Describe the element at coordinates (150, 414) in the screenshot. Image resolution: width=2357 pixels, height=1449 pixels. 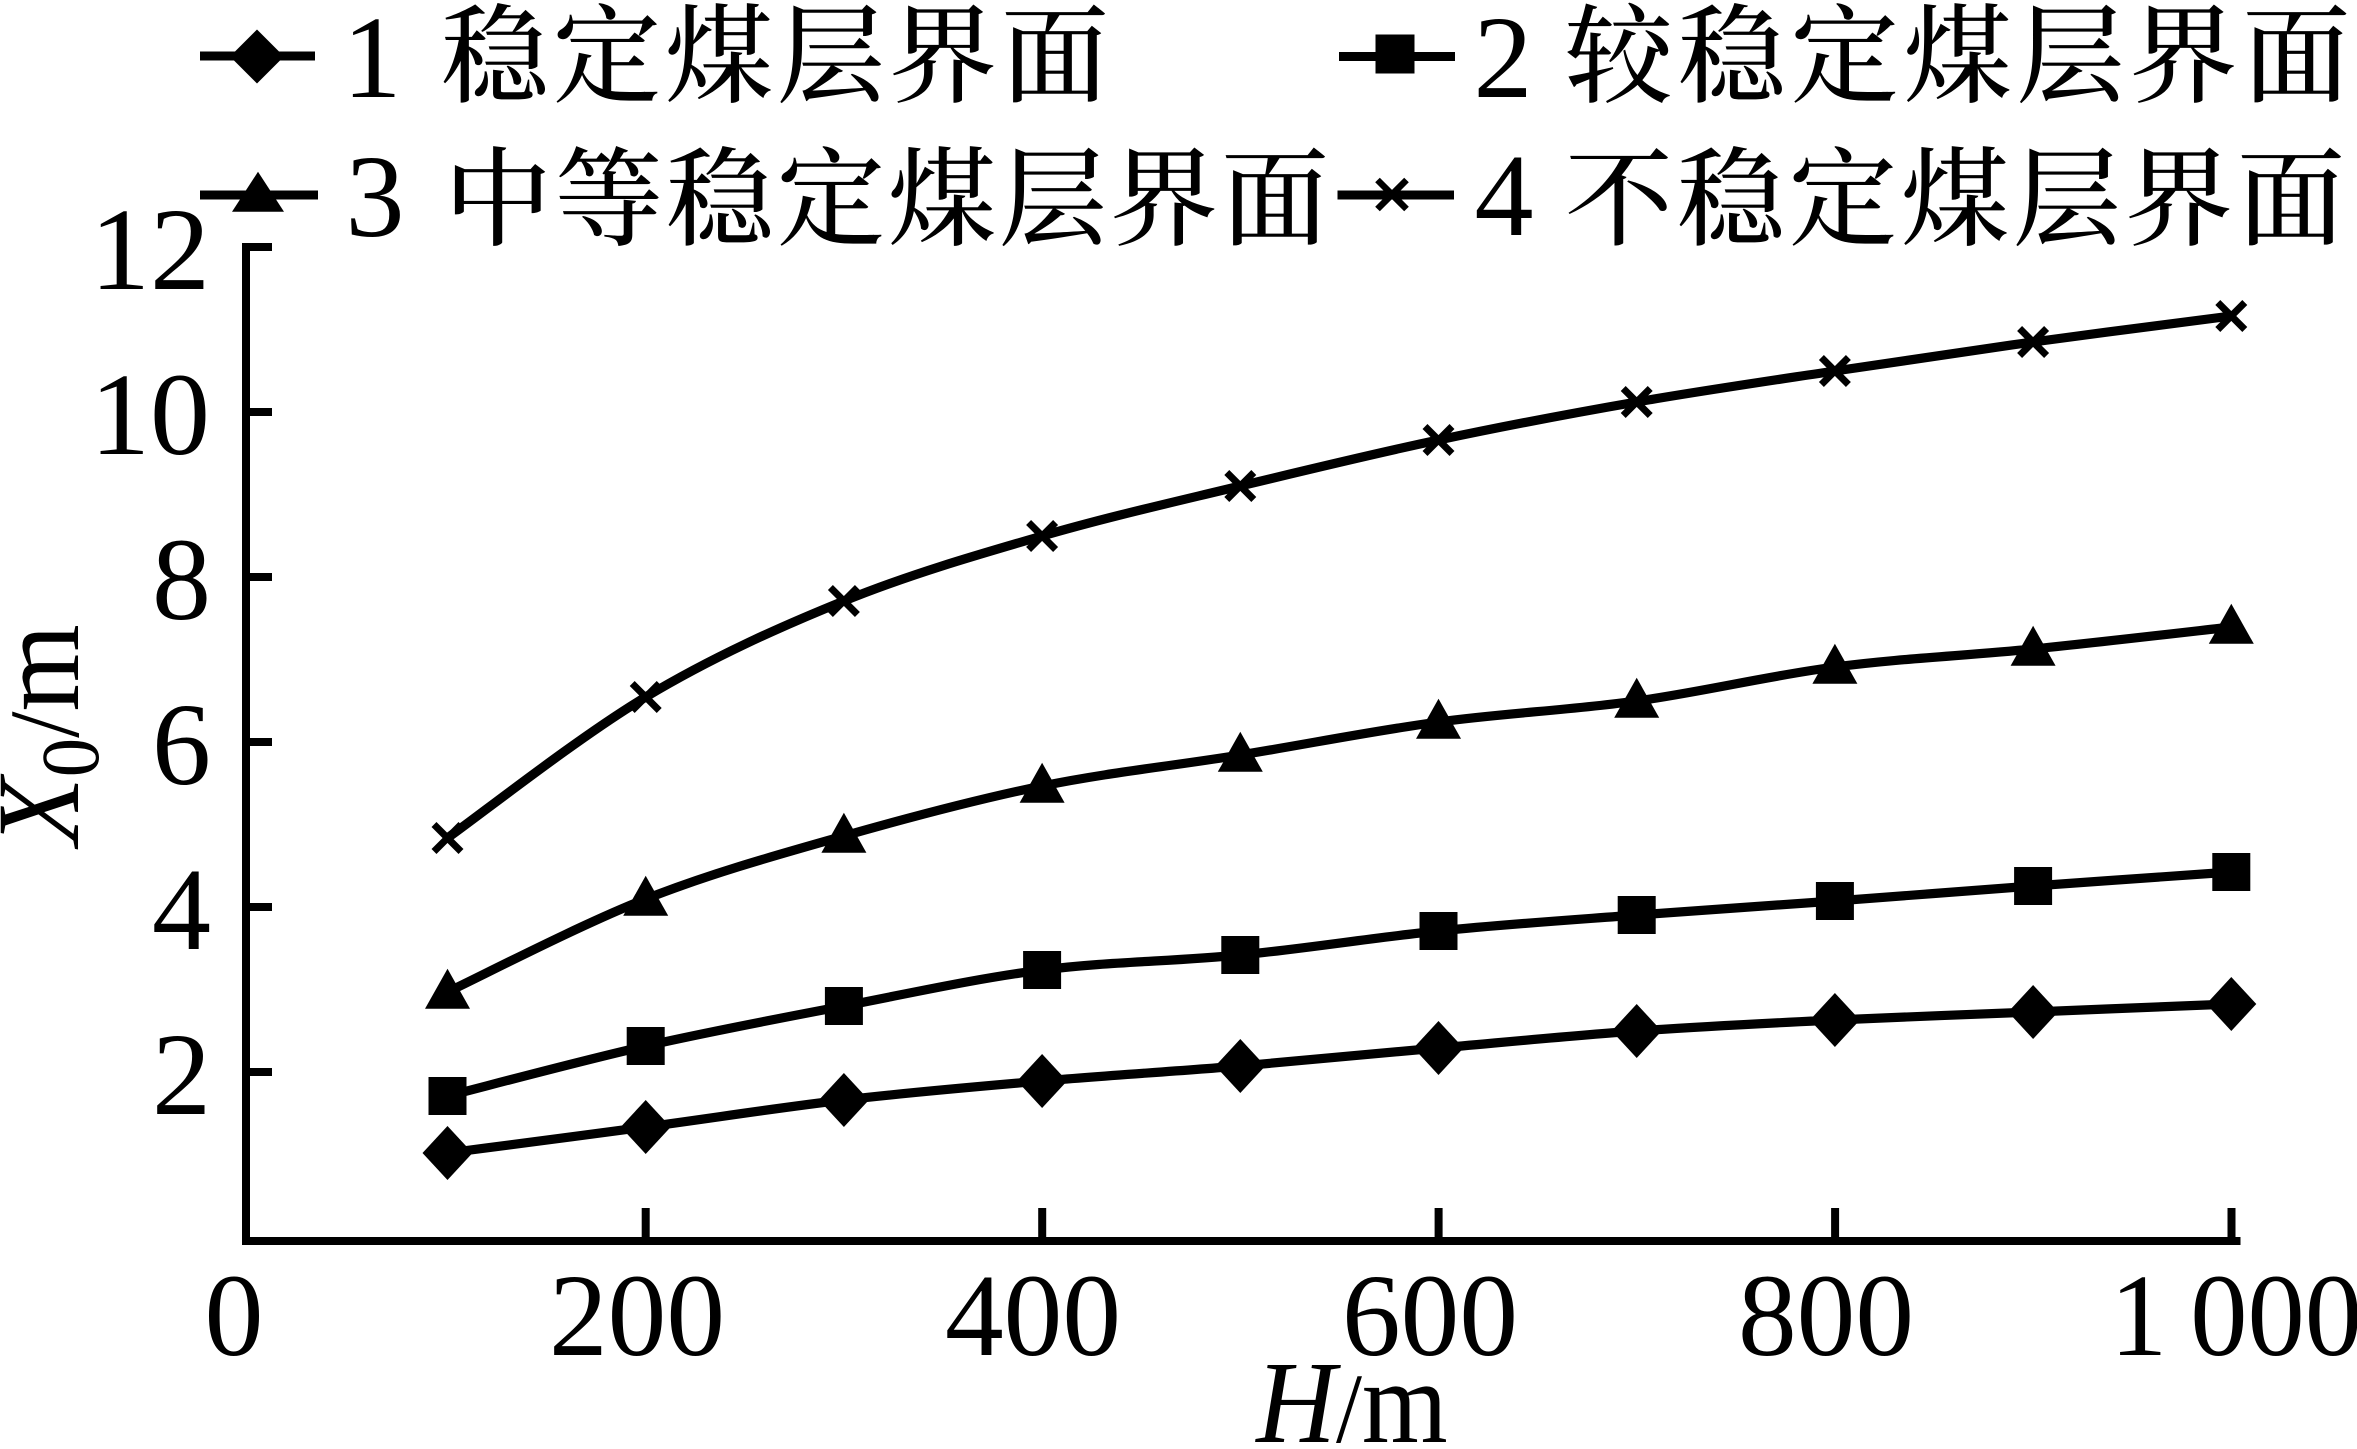
I see `svg-text: 10` at that location.